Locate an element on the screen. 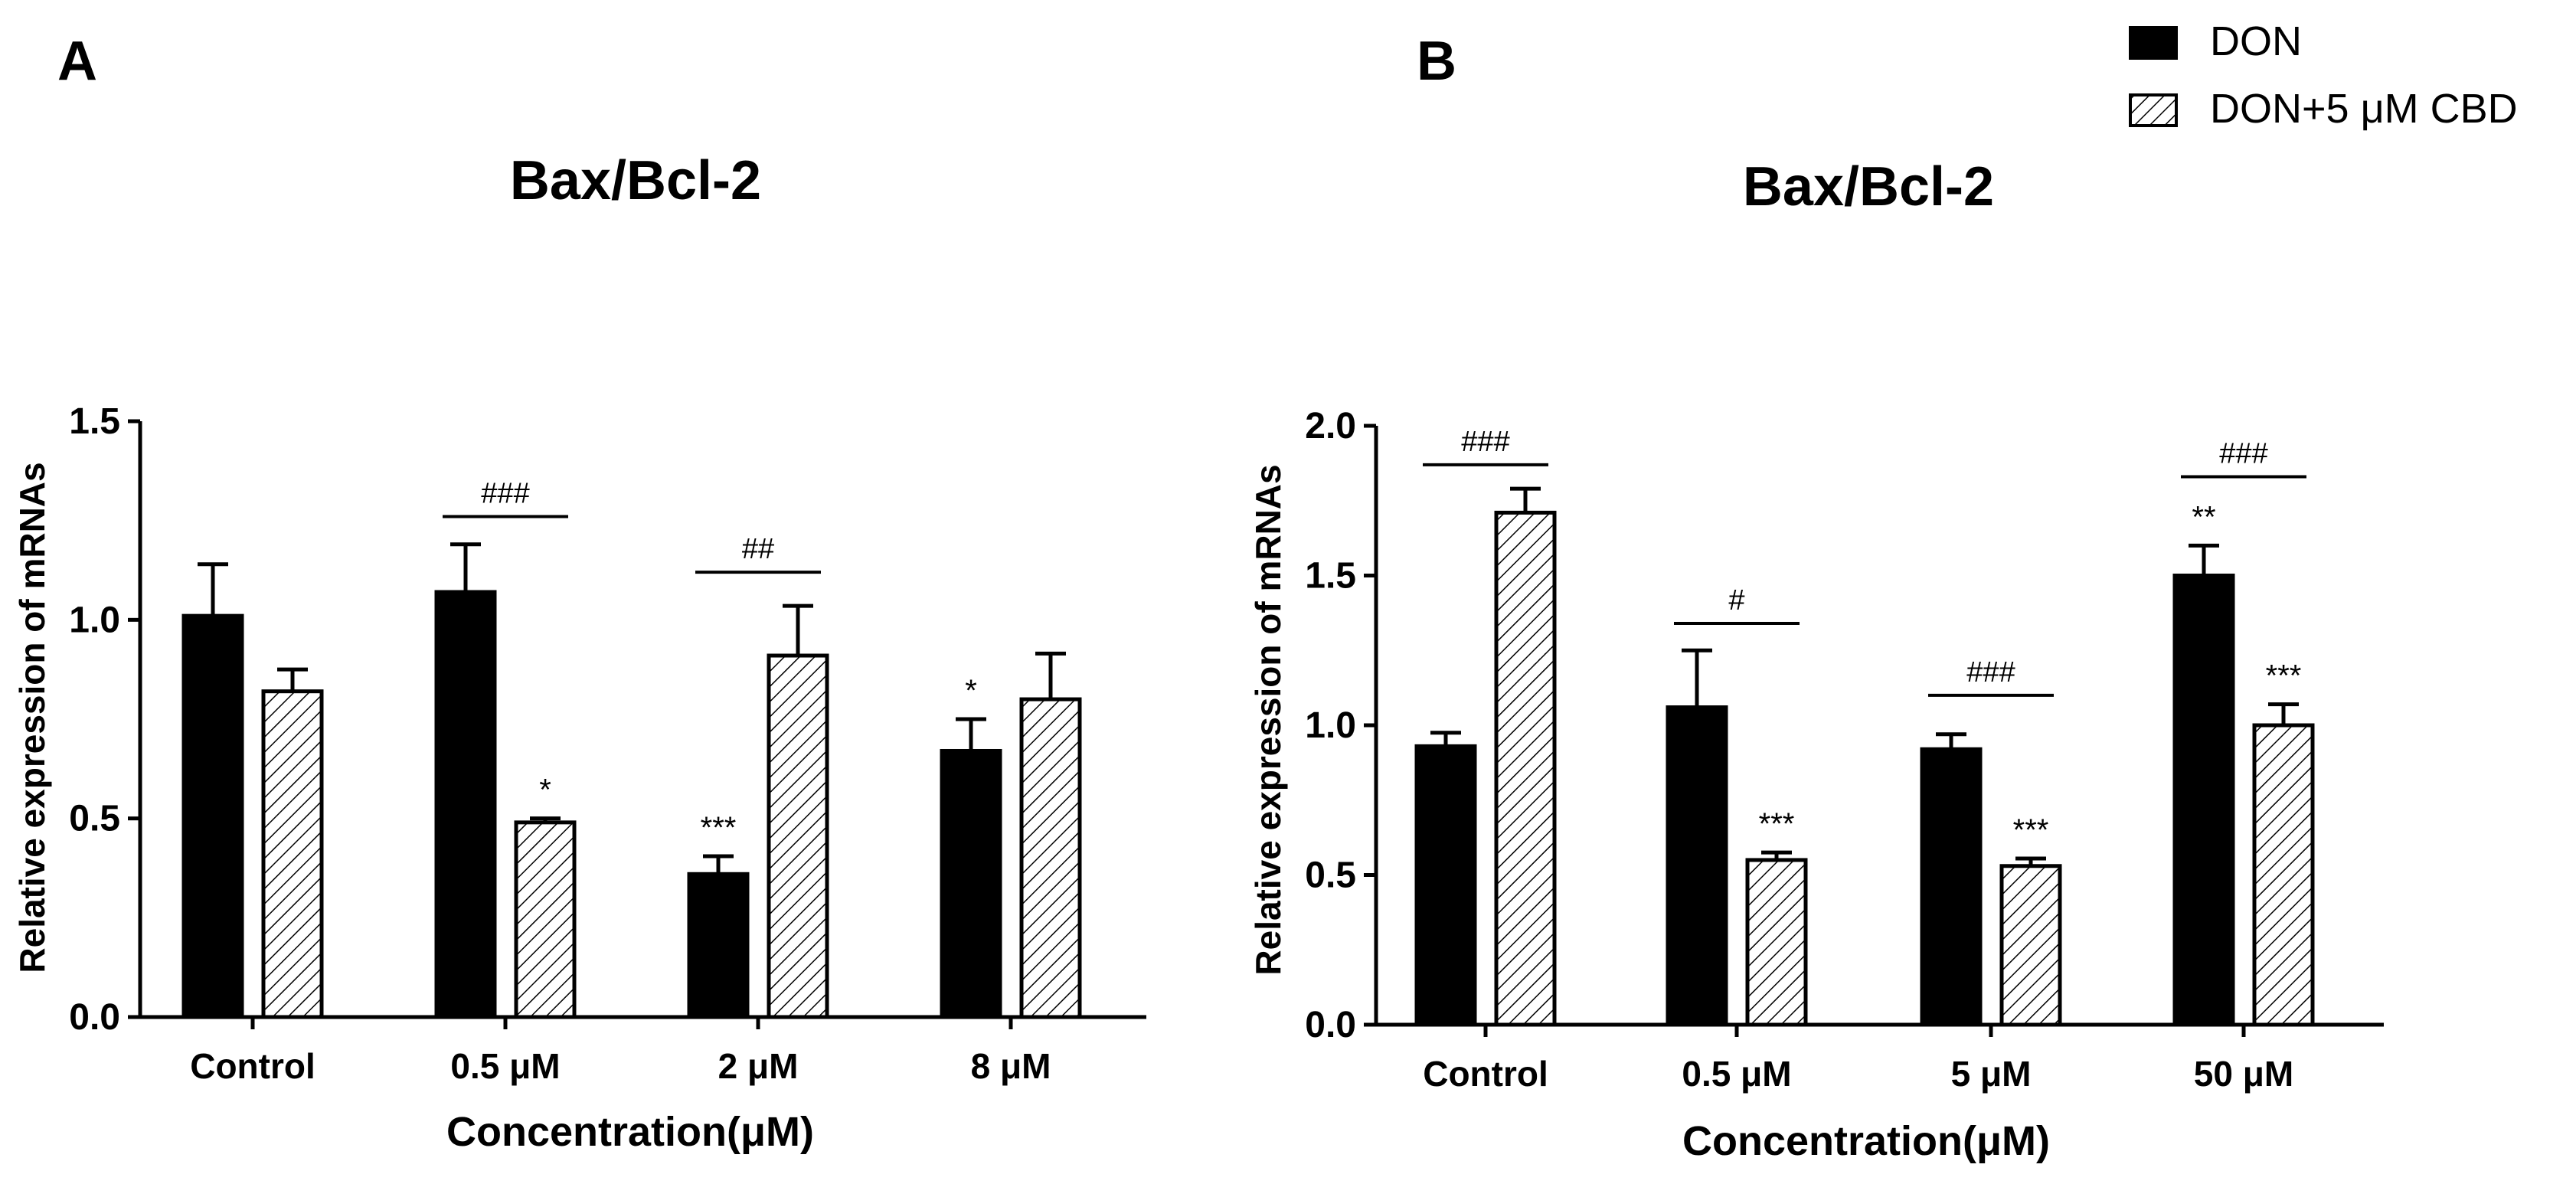  panel-label-a: A is located at coordinates (77, 61).